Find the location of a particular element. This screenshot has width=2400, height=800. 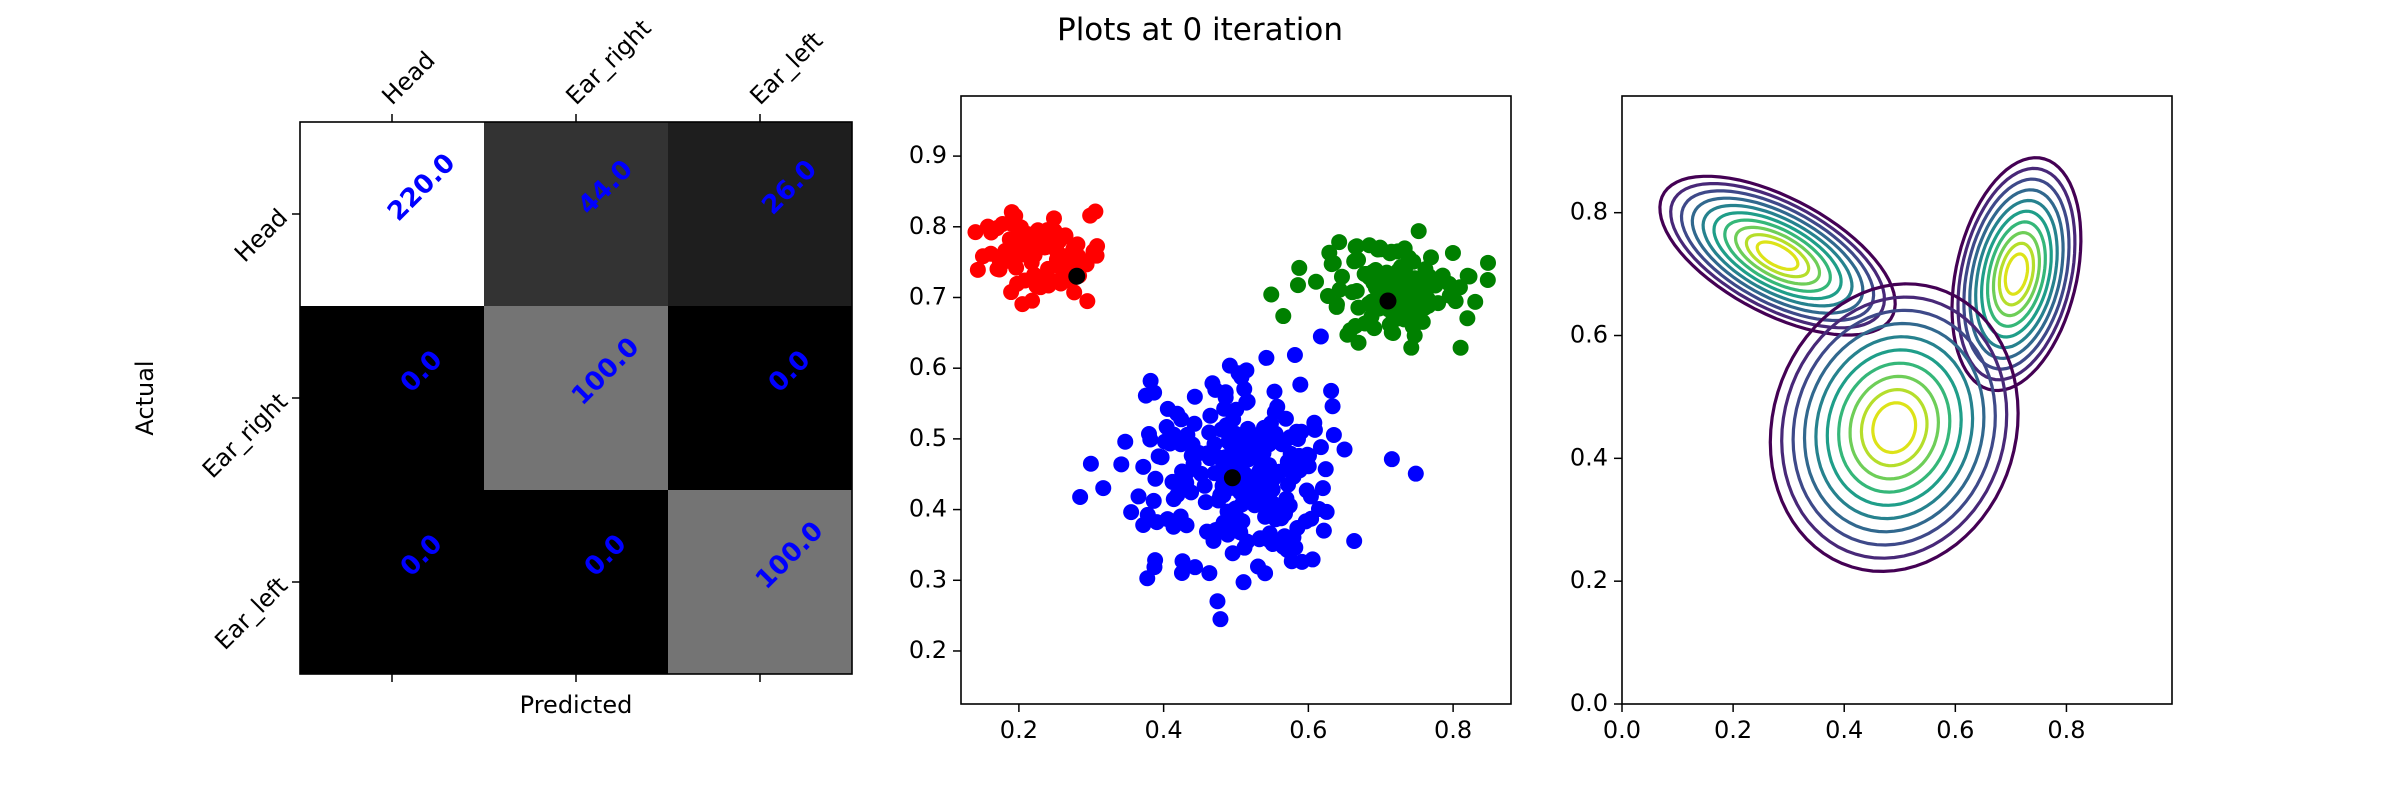

contour-lines is located at coordinates (1870, 365).